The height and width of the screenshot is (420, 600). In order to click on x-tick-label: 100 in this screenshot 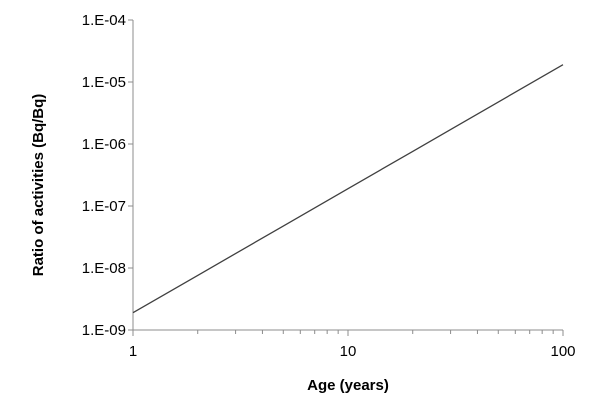, I will do `click(562, 351)`.